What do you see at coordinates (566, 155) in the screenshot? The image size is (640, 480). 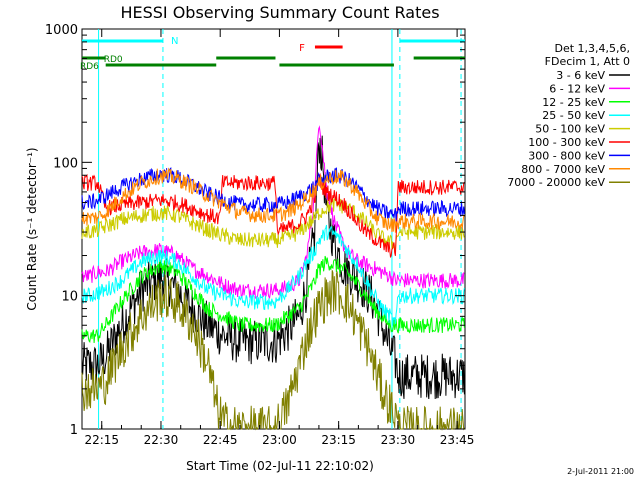 I see `legend-label-6: 300 - 800 keV` at bounding box center [566, 155].